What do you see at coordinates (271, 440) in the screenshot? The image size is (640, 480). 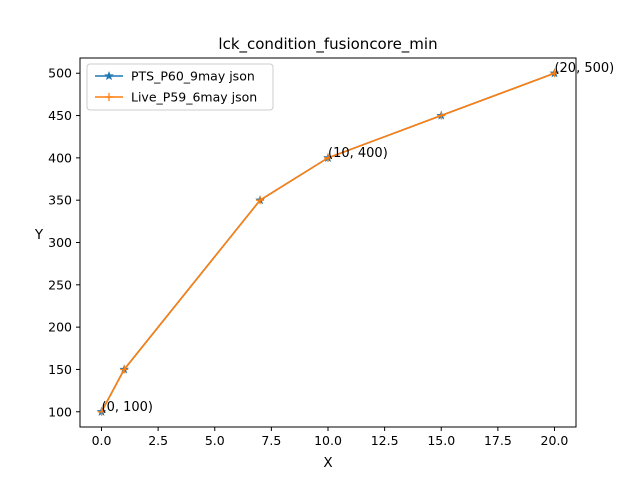 I see `x-tick-label: 7.5` at bounding box center [271, 440].